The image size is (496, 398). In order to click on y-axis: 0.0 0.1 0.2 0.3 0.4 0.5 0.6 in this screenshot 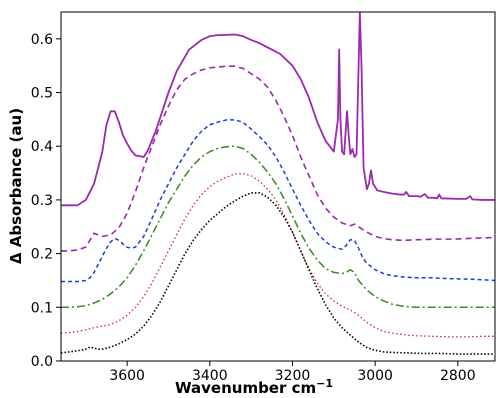, I will do `click(46, 201)`.